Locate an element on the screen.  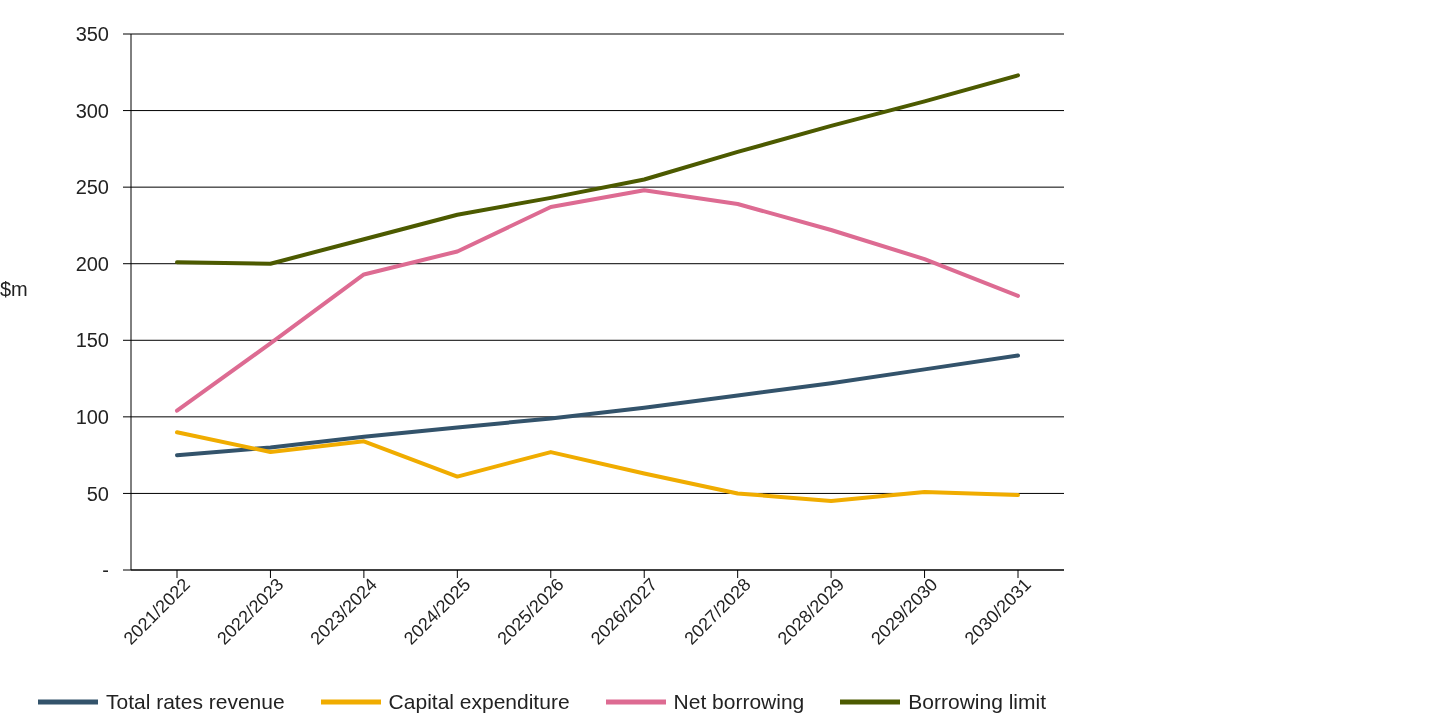
y-axis-title: $m is located at coordinates (14, 289).